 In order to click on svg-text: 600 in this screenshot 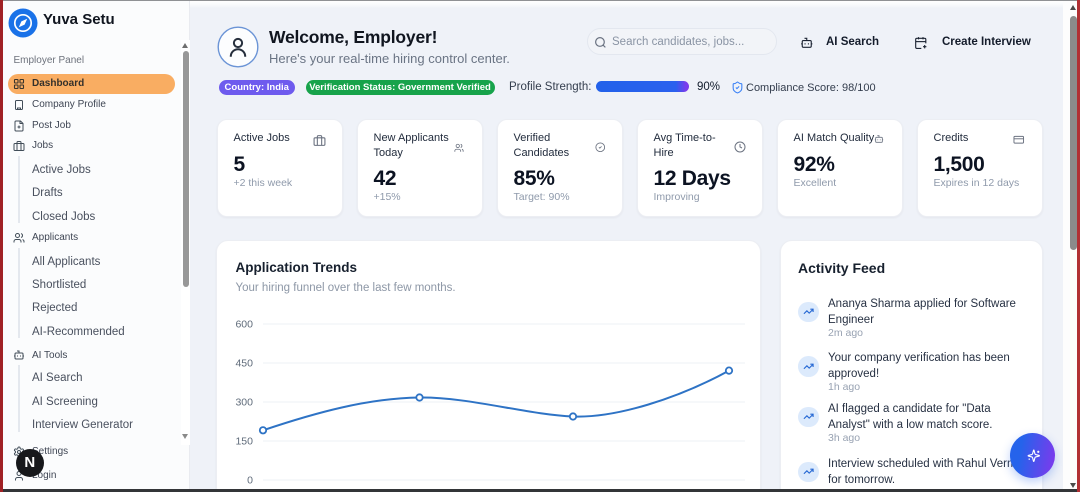, I will do `click(244, 325)`.